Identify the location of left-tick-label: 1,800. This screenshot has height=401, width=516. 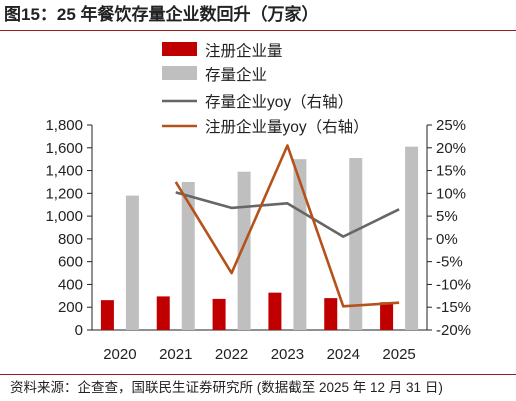
(64, 125).